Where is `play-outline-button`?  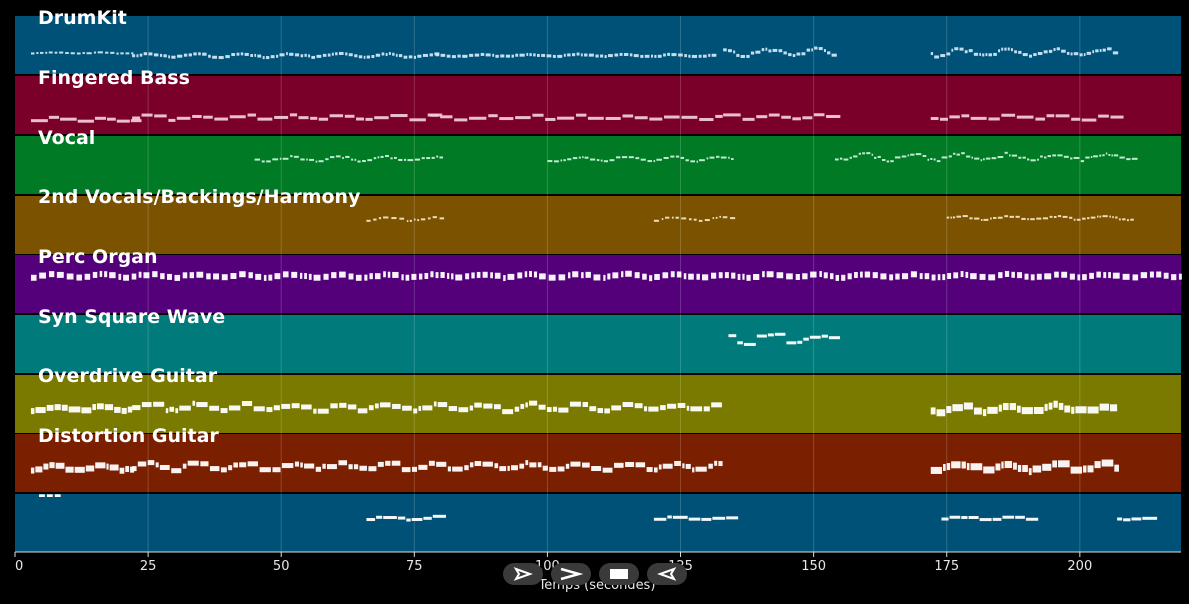
play-outline-button is located at coordinates (523, 574).